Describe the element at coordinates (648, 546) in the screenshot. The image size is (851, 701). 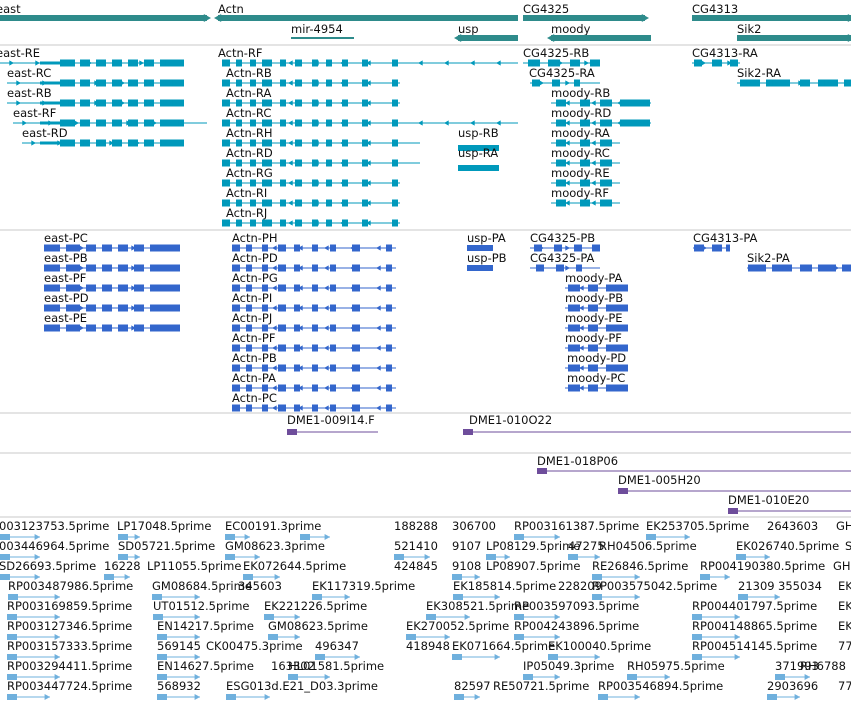
I see `est-feature: RH04506.5prime` at that location.